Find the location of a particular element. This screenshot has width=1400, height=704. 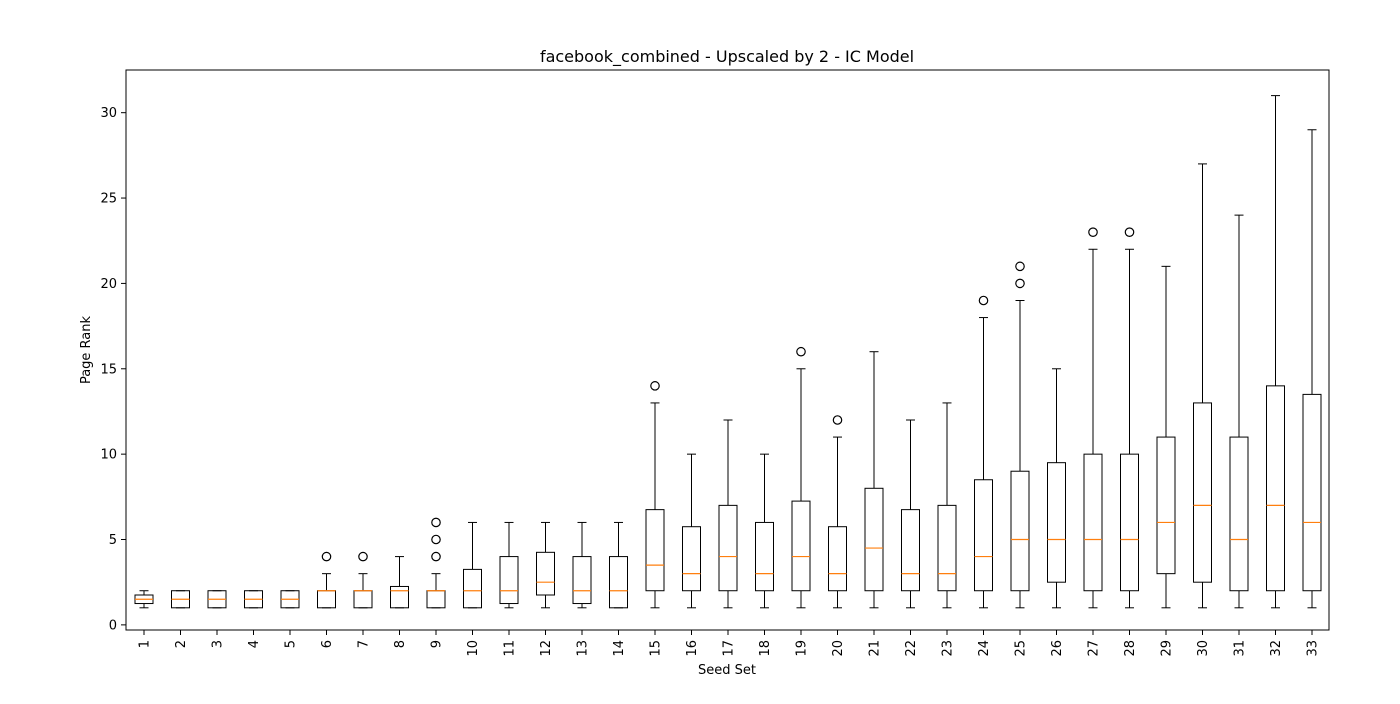

y-tick-label: 15 is located at coordinates (108, 369).